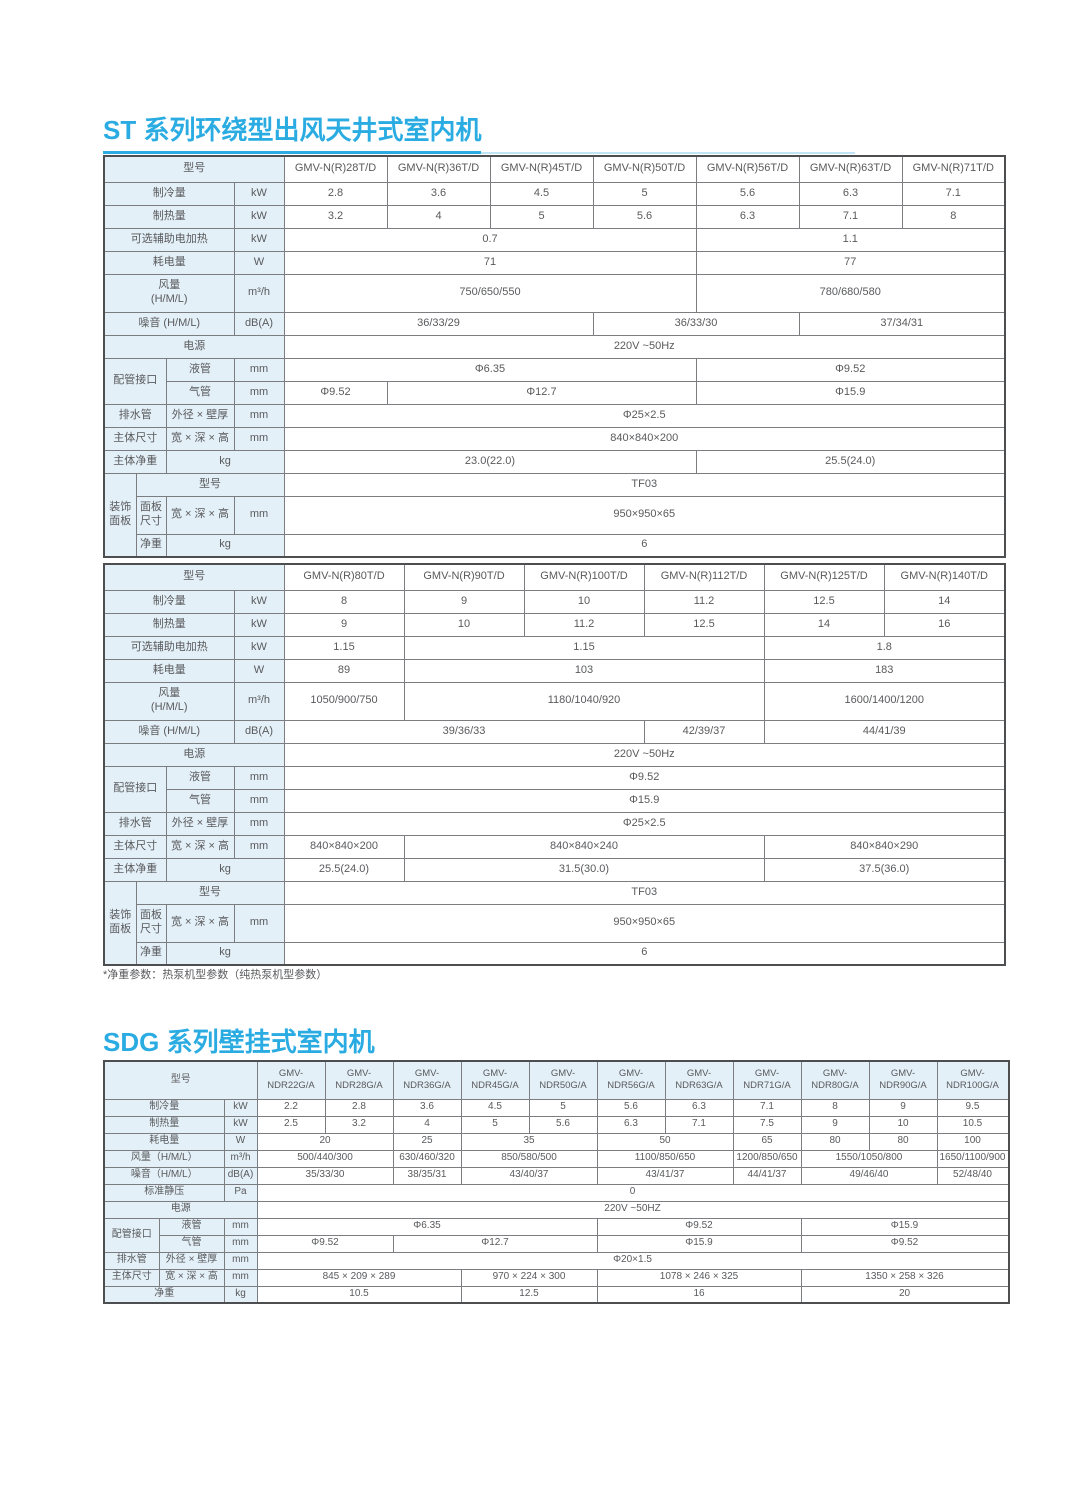 This screenshot has width=1080, height=1511. What do you see at coordinates (292, 134) in the screenshot?
I see `section-title-st-text: ST 系列环绕型出风天井式室内机` at bounding box center [292, 134].